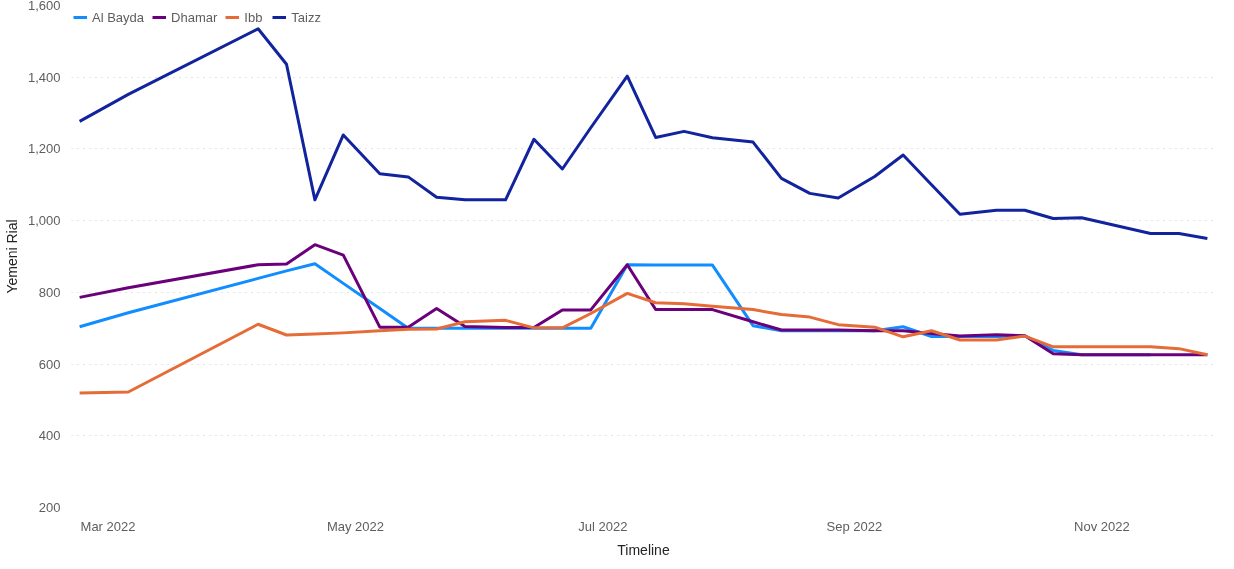 The width and height of the screenshot is (1234, 569). I want to click on y-tick-label: 800, so click(49, 292).